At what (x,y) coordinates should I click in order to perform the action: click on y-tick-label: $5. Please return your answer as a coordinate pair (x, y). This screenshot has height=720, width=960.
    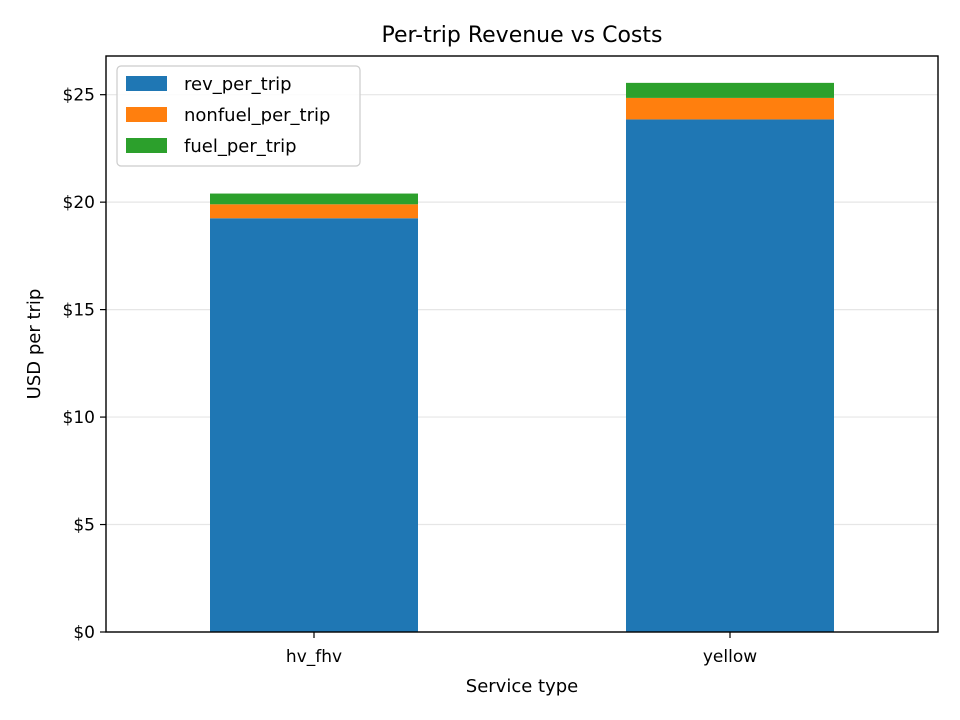
    Looking at the image, I should click on (84, 526).